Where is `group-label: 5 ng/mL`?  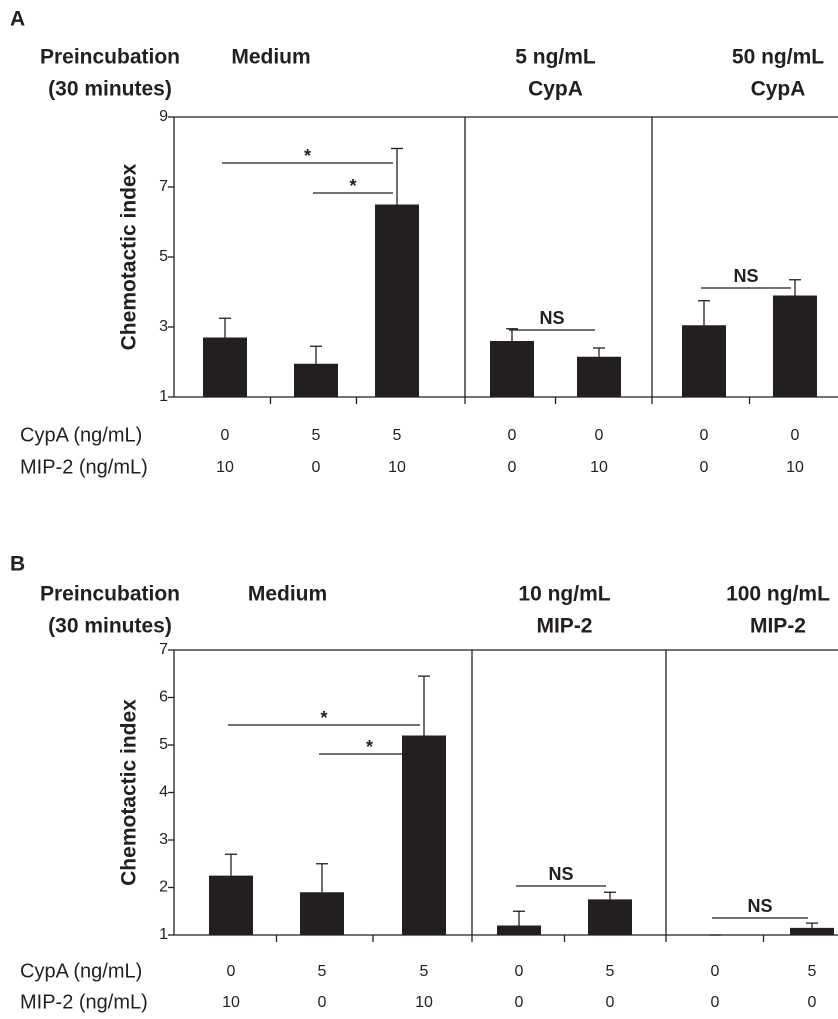 group-label: 5 ng/mL is located at coordinates (555, 57).